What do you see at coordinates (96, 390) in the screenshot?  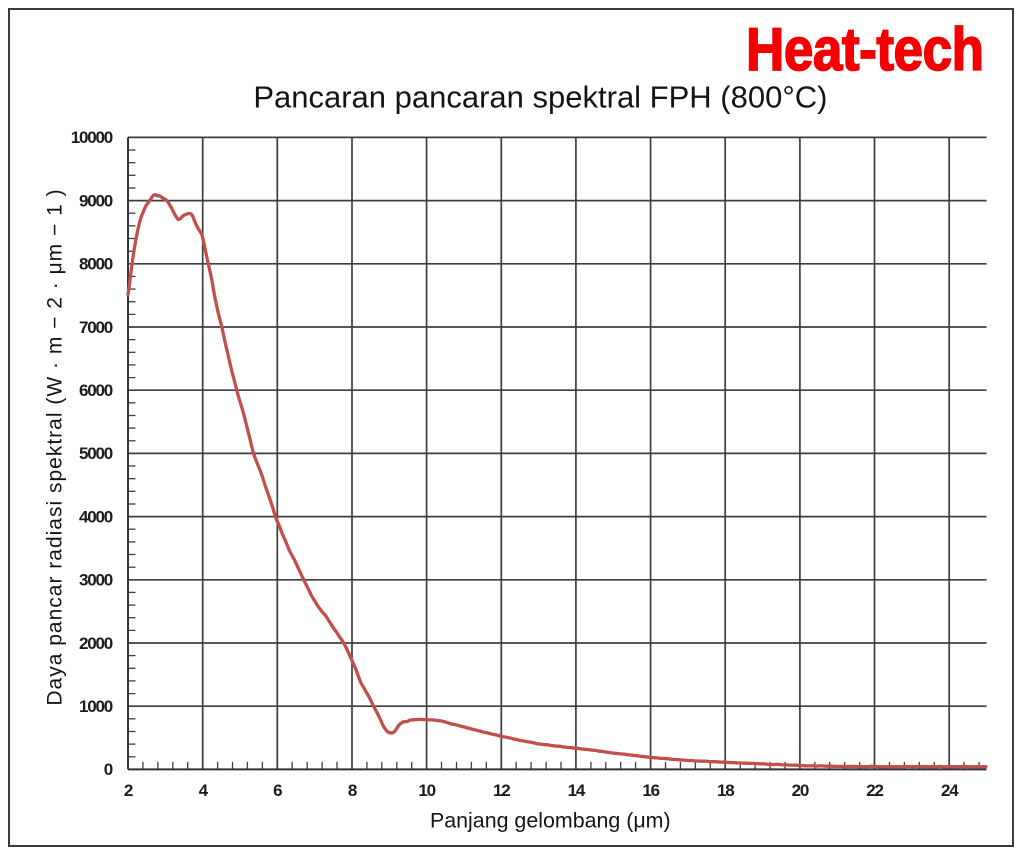 I see `svg-text: 6000` at bounding box center [96, 390].